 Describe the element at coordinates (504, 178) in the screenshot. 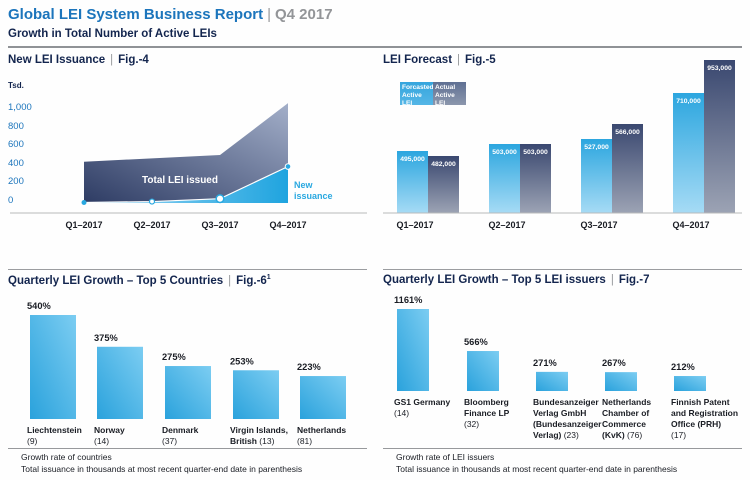

I see `fig5-bar-forecast-Q2–2017` at that location.